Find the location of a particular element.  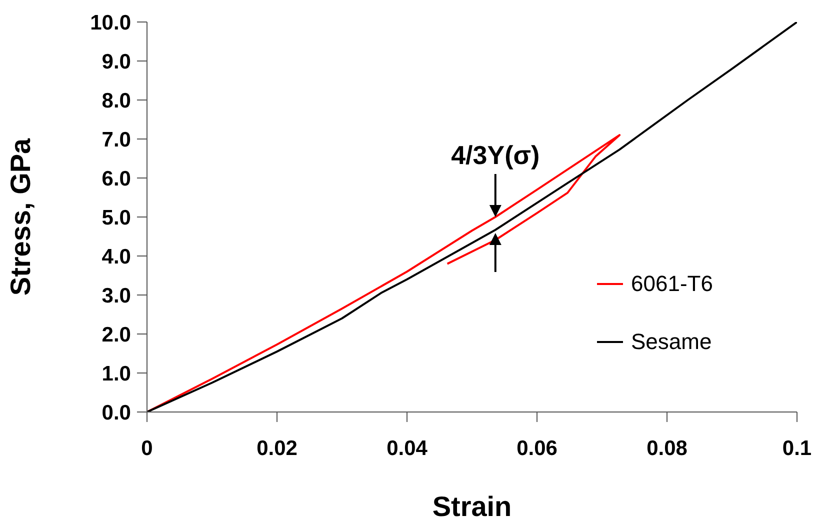

x-tick-label: 0.08 is located at coordinates (667, 448).